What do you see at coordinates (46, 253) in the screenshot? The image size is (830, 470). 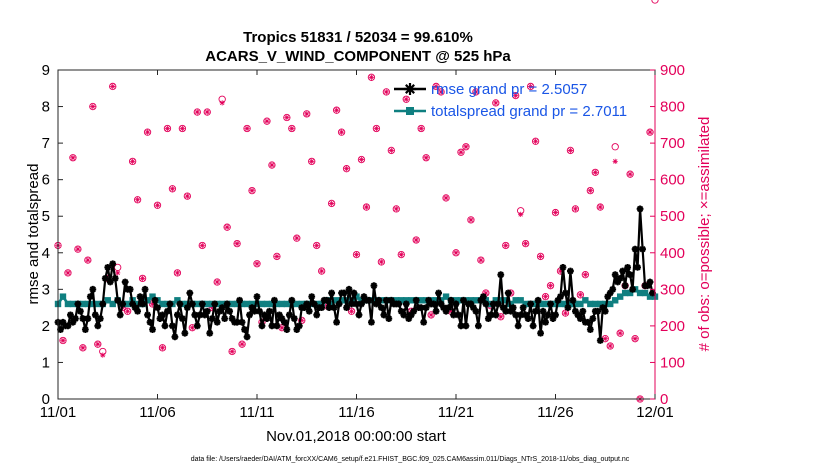 I see `y-left-tick-label: 4` at bounding box center [46, 253].